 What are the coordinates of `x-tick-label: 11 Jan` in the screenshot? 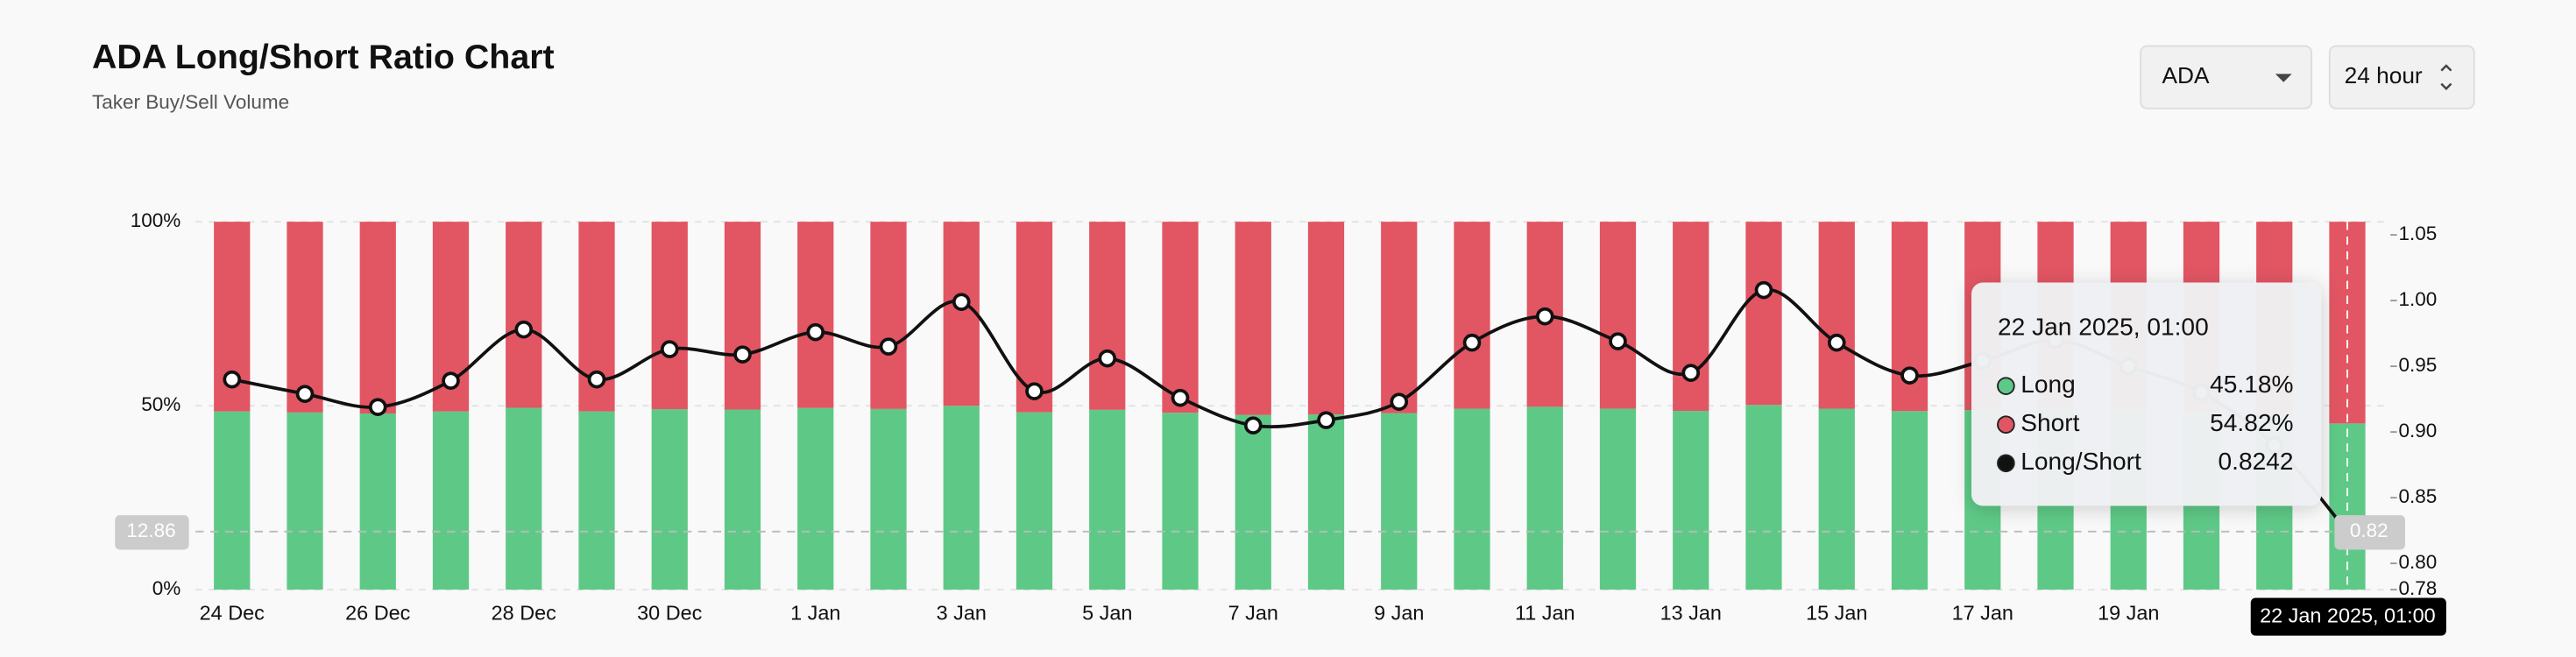 It's located at (1545, 612).